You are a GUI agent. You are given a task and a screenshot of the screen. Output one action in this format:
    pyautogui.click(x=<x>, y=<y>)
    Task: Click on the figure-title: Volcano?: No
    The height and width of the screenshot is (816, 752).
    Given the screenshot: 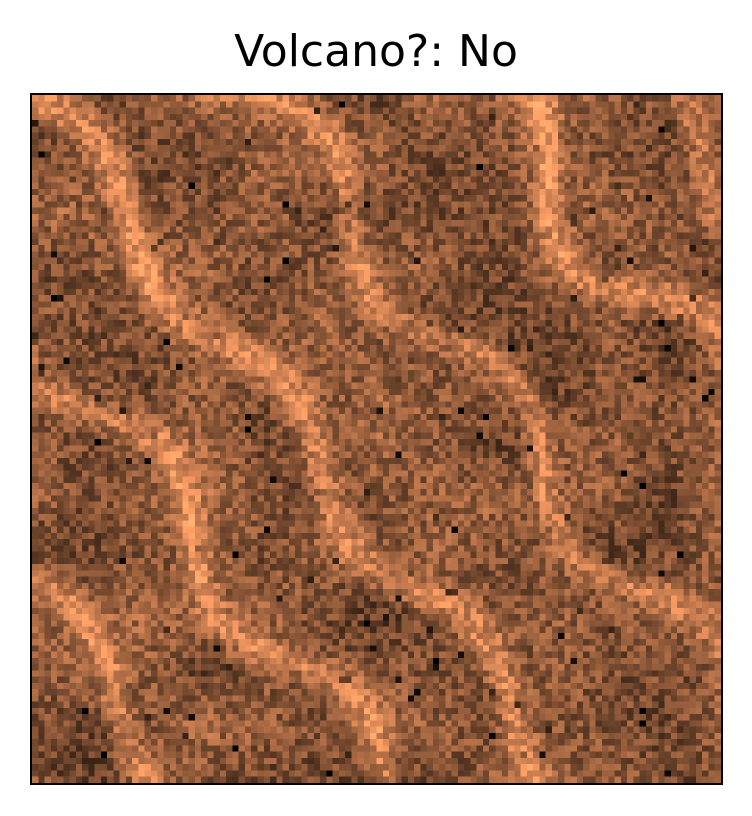 What is the action you would take?
    pyautogui.click(x=376, y=51)
    